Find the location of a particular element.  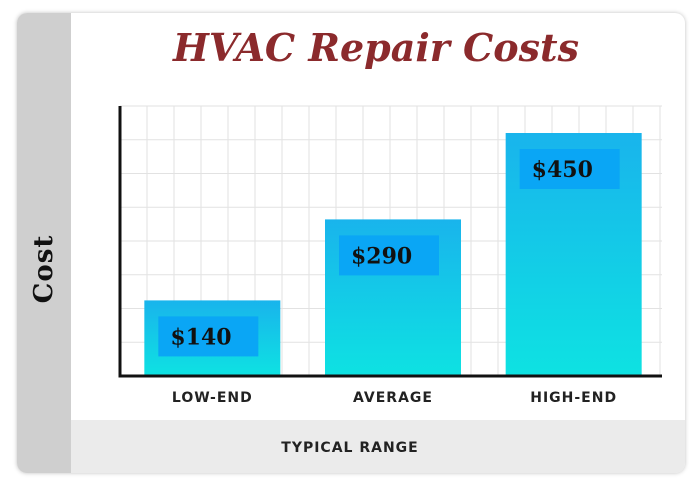

data-label: $450 is located at coordinates (562, 170).